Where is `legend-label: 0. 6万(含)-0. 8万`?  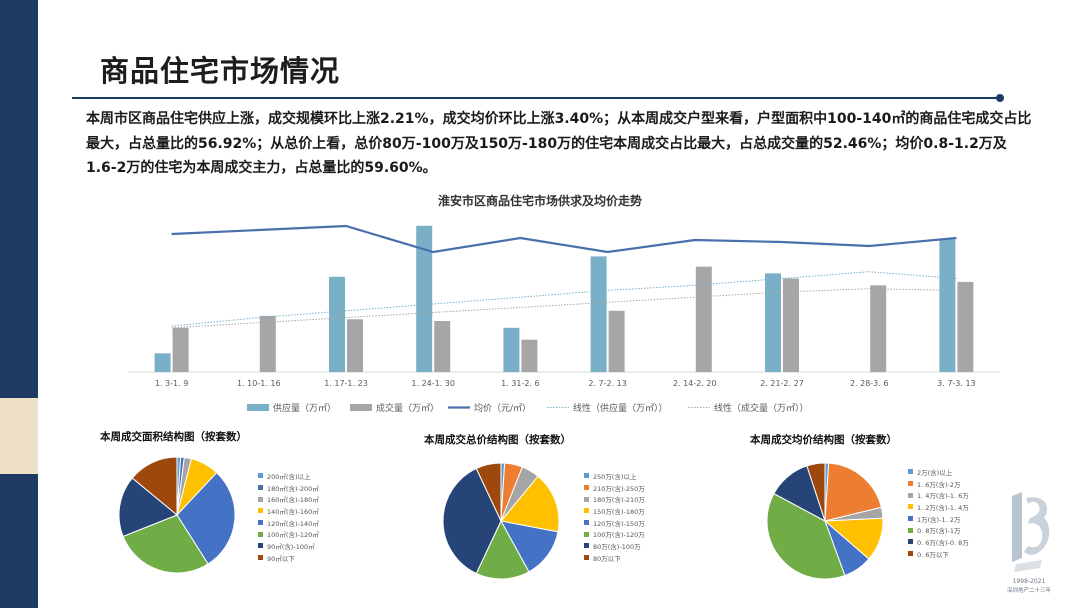
legend-label: 0. 6万(含)-0. 8万 is located at coordinates (943, 542).